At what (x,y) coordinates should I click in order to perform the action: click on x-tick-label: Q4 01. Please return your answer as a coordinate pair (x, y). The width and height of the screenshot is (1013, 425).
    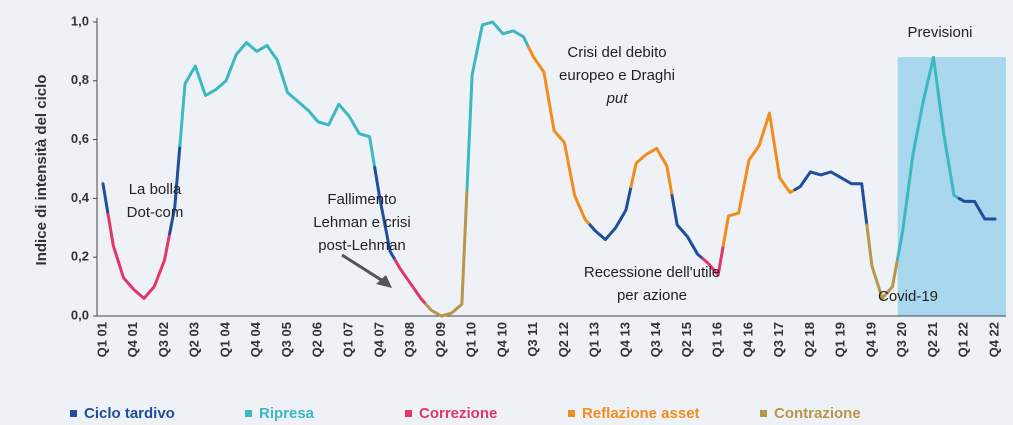
    Looking at the image, I should click on (132, 339).